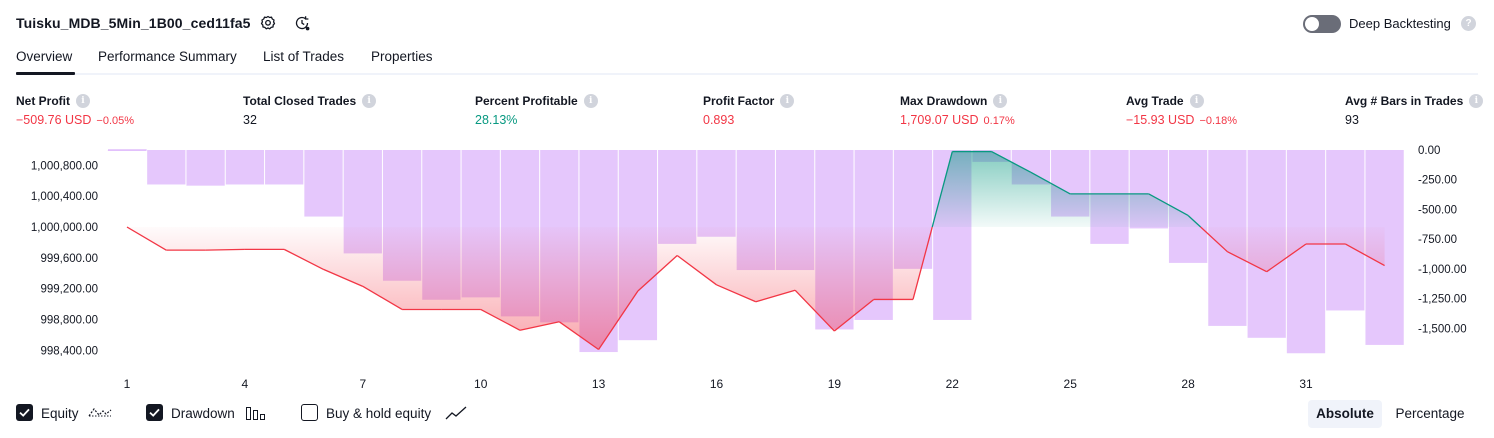 Image resolution: width=1494 pixels, height=438 pixels. Describe the element at coordinates (756, 189) in the screenshot. I see `equity-gain-area` at that location.